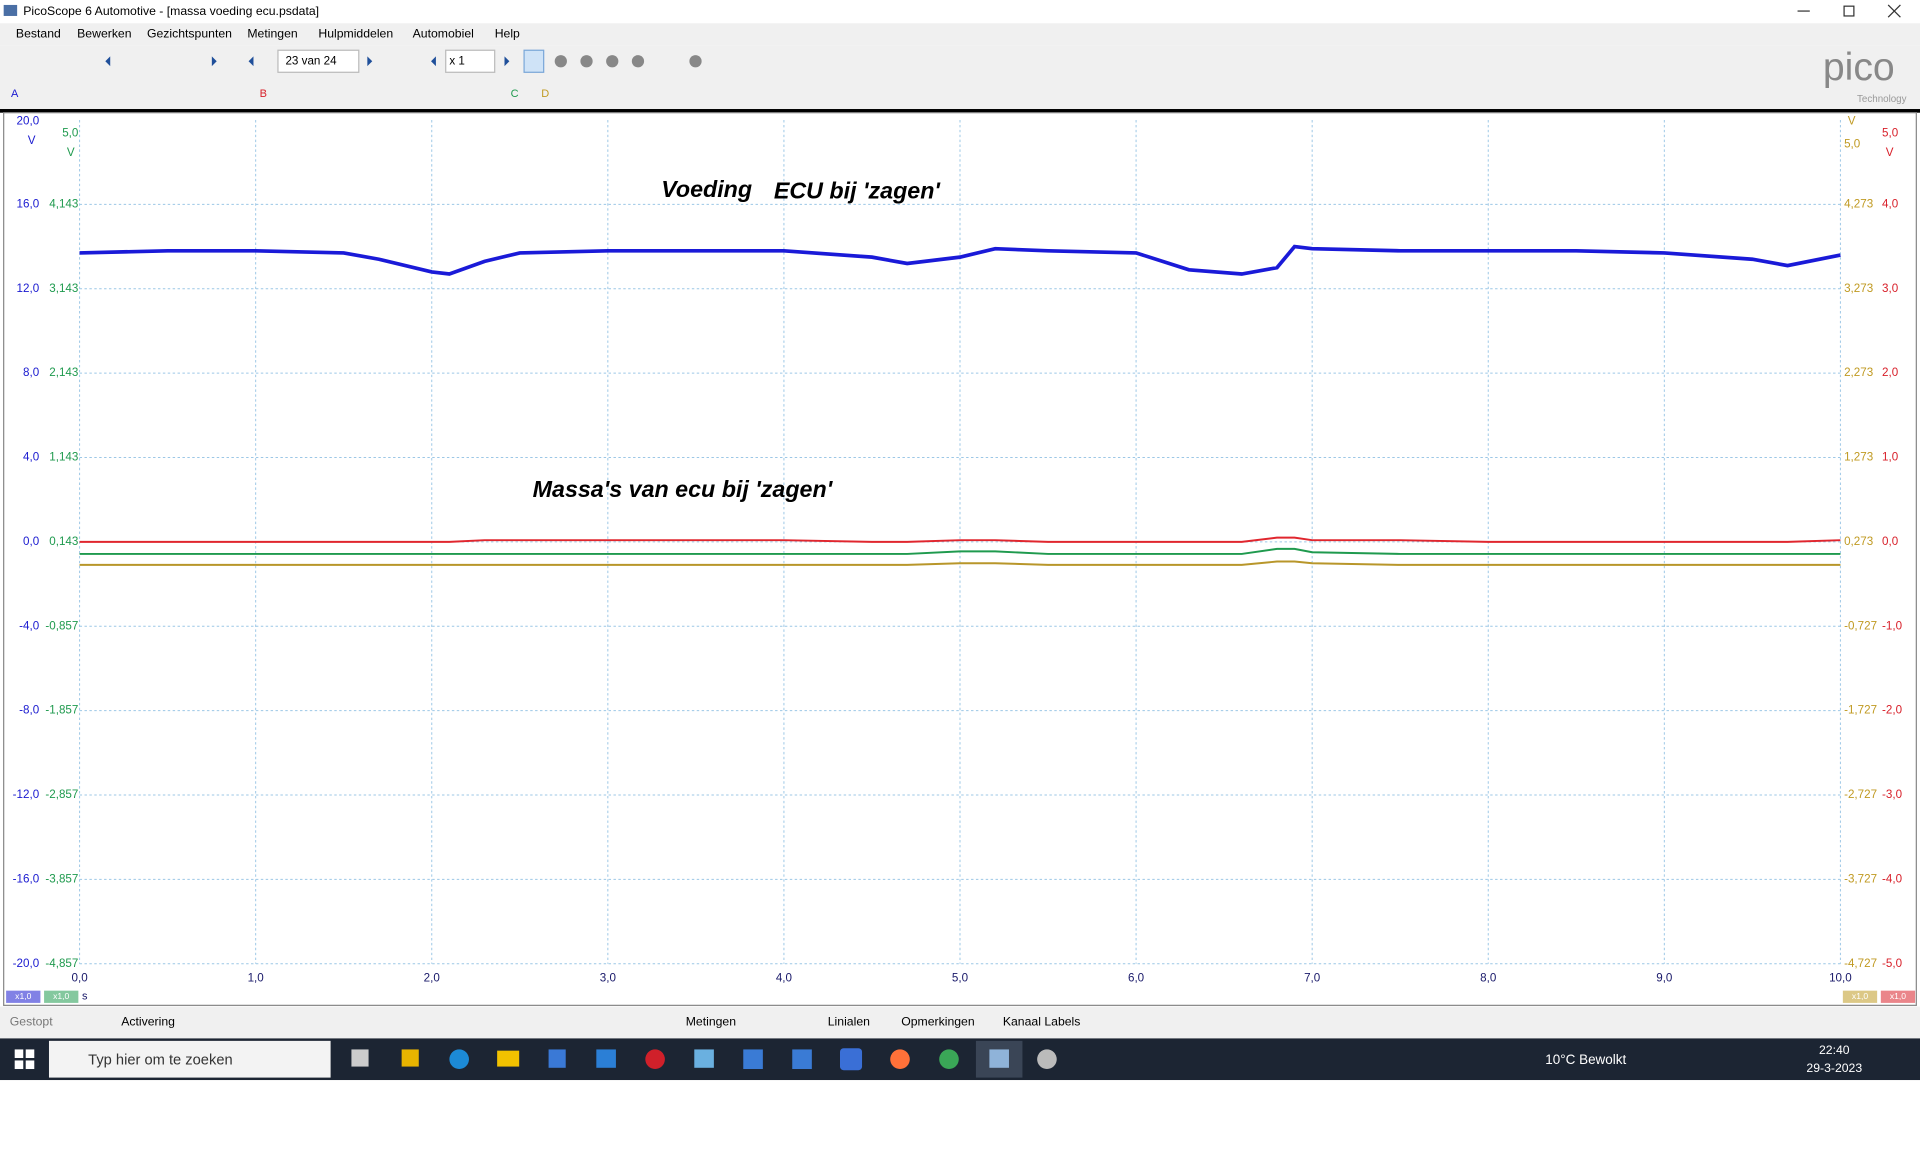  What do you see at coordinates (507, 34) in the screenshot?
I see `menu-item: Help` at bounding box center [507, 34].